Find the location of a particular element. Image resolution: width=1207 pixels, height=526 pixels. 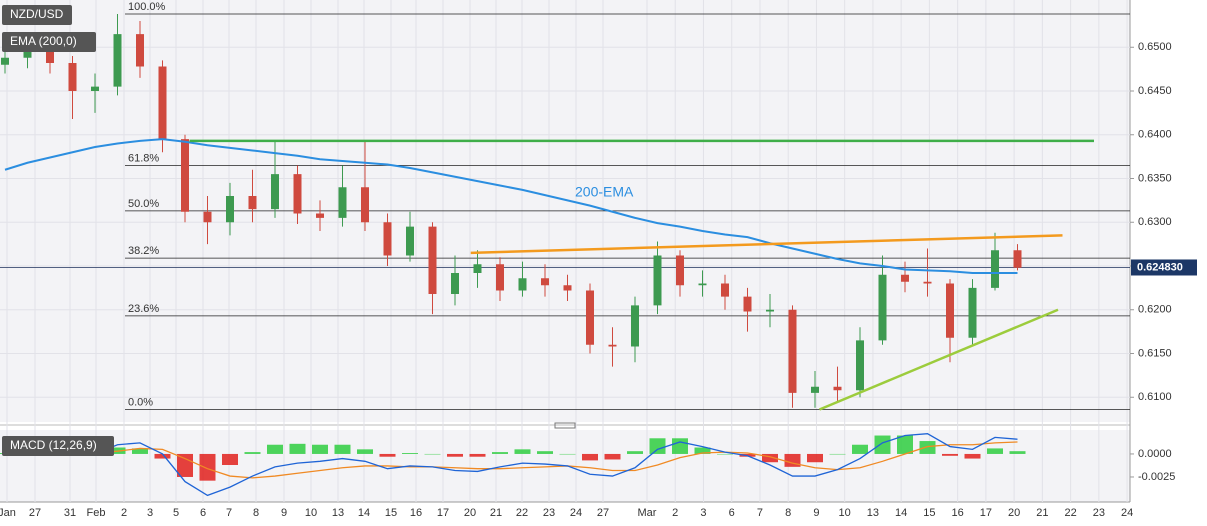

x-tick-label: Jan is located at coordinates (8, 513).